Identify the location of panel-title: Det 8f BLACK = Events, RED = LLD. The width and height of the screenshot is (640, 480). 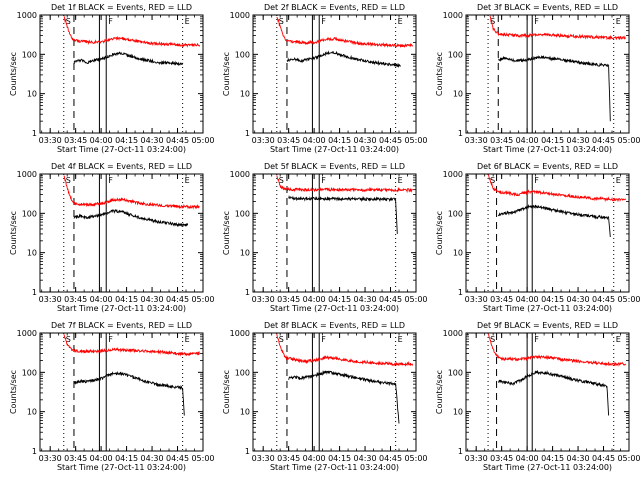
(334, 325).